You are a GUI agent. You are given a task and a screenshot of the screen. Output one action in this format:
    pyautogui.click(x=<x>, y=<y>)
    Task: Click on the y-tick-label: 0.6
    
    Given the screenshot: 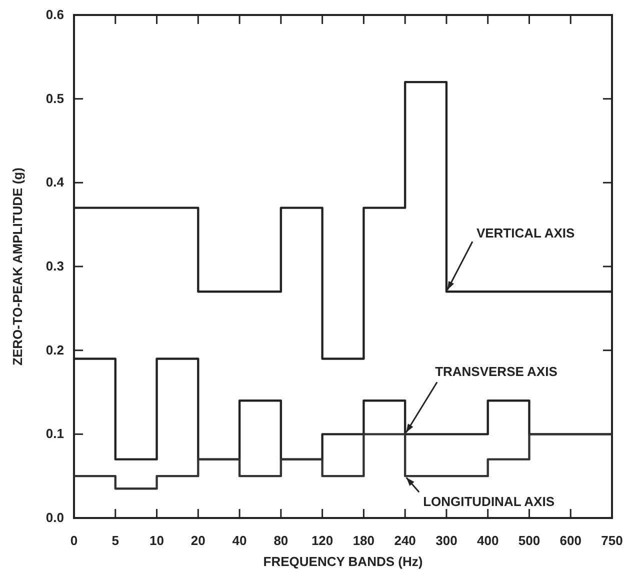 What is the action you would take?
    pyautogui.click(x=55, y=14)
    